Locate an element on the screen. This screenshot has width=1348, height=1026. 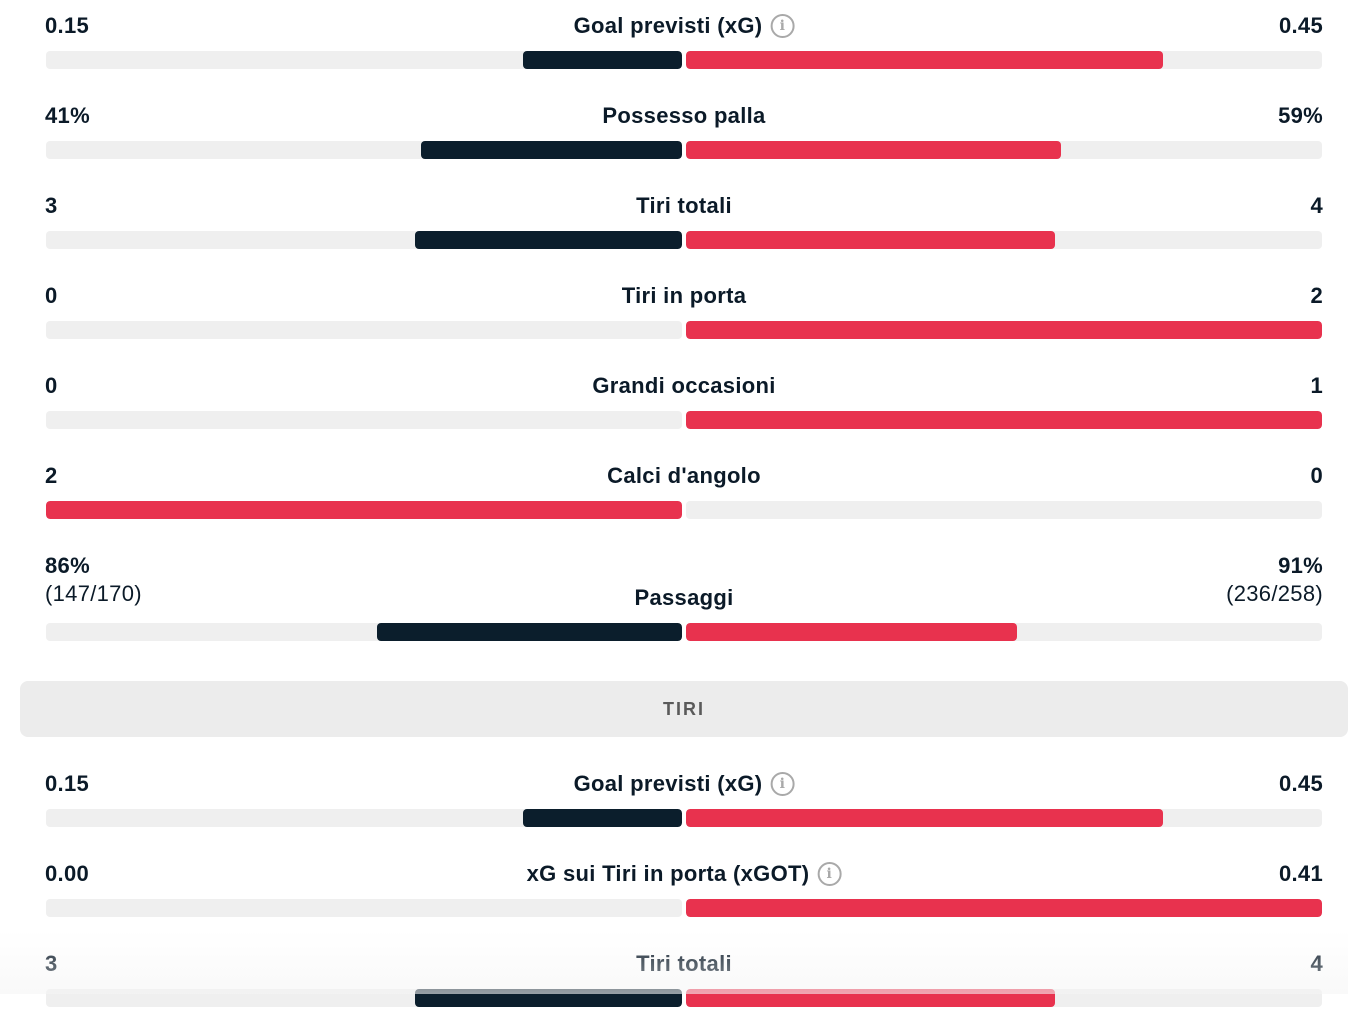
home-value: 3 is located at coordinates (51, 964).